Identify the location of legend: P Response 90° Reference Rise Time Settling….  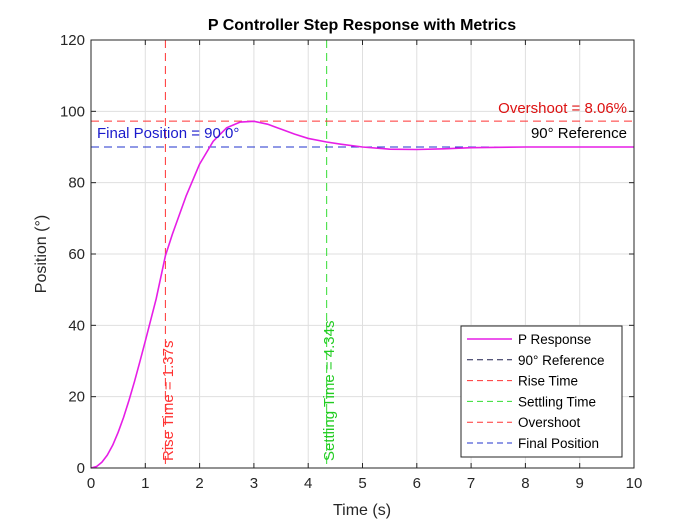
(541, 391).